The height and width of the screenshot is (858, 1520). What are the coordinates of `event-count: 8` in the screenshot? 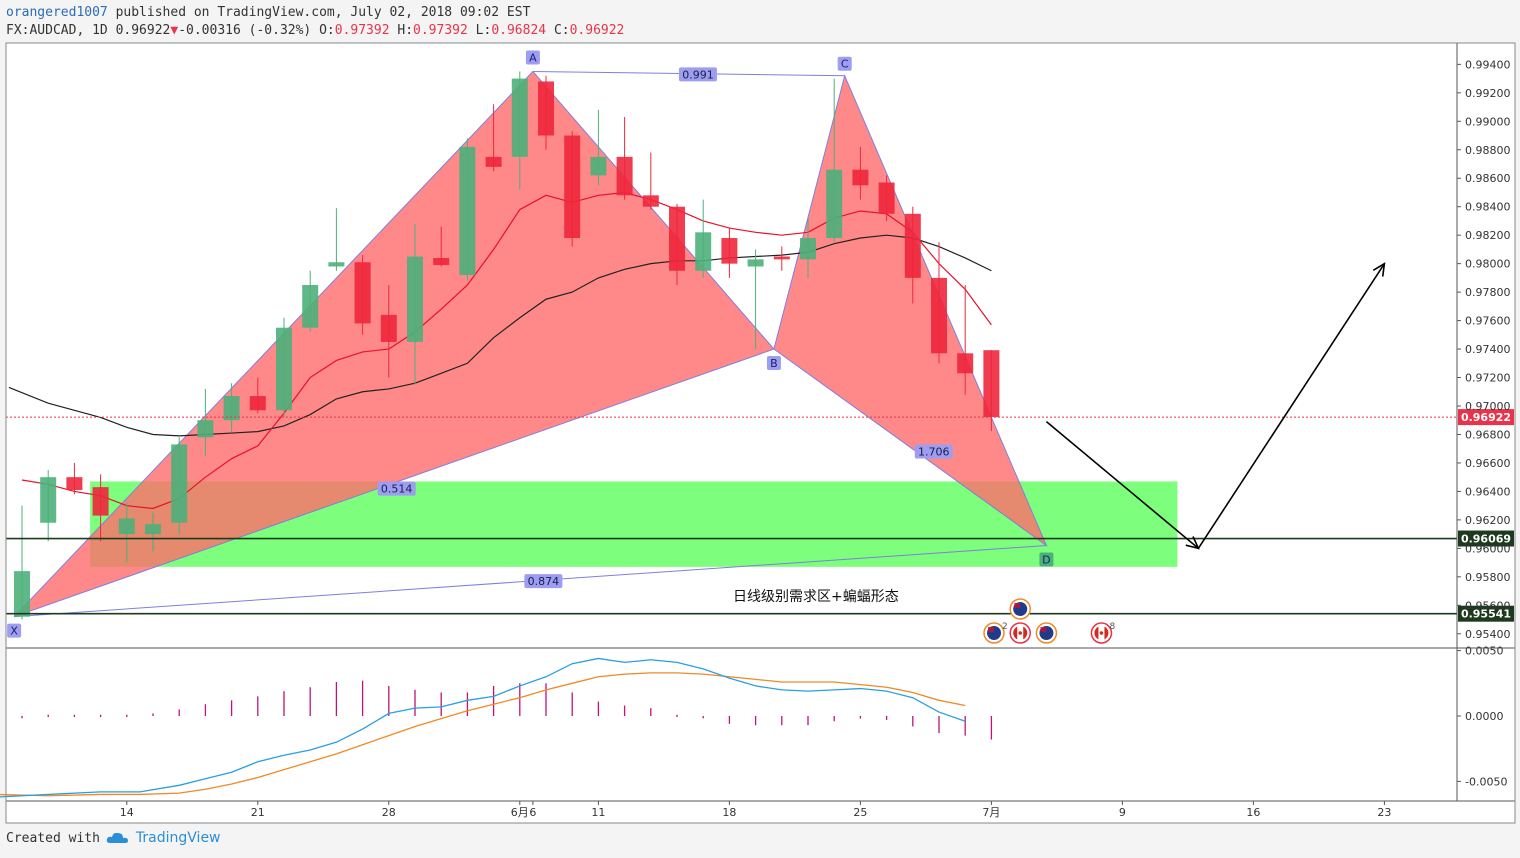 It's located at (1112, 627).